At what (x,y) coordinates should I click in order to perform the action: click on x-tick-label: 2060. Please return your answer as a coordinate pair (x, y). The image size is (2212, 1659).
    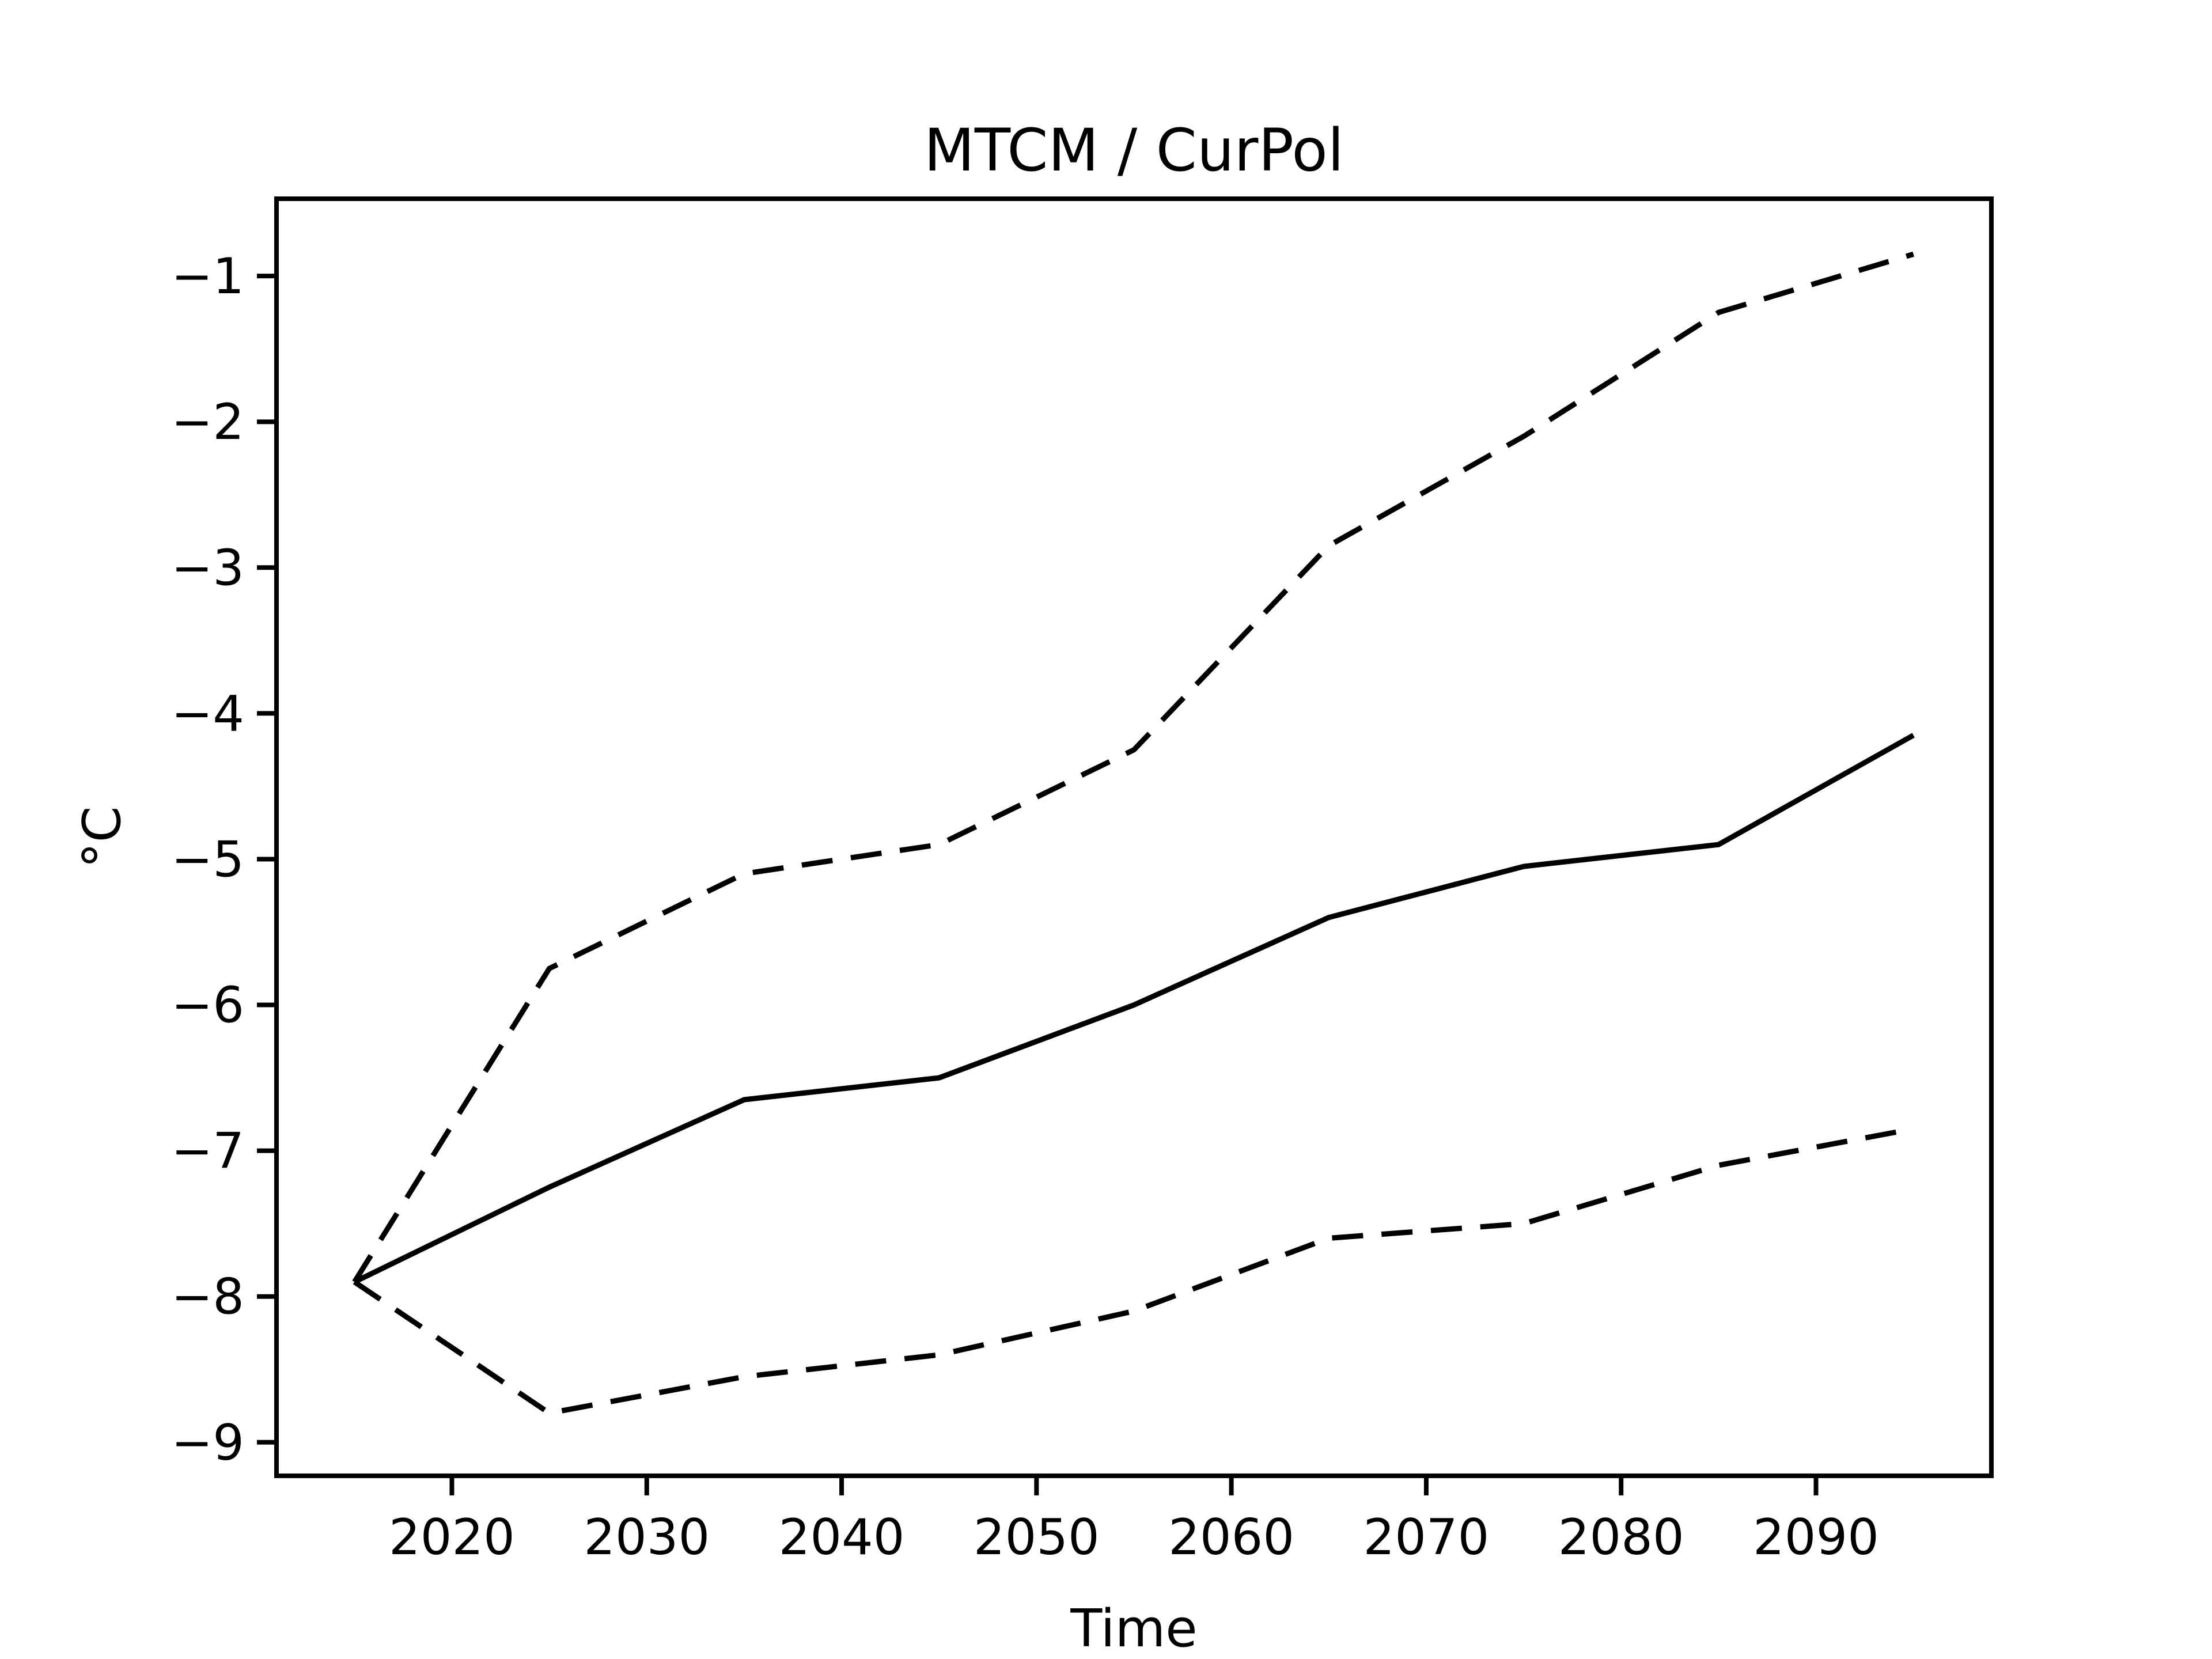
    Looking at the image, I should click on (1231, 1537).